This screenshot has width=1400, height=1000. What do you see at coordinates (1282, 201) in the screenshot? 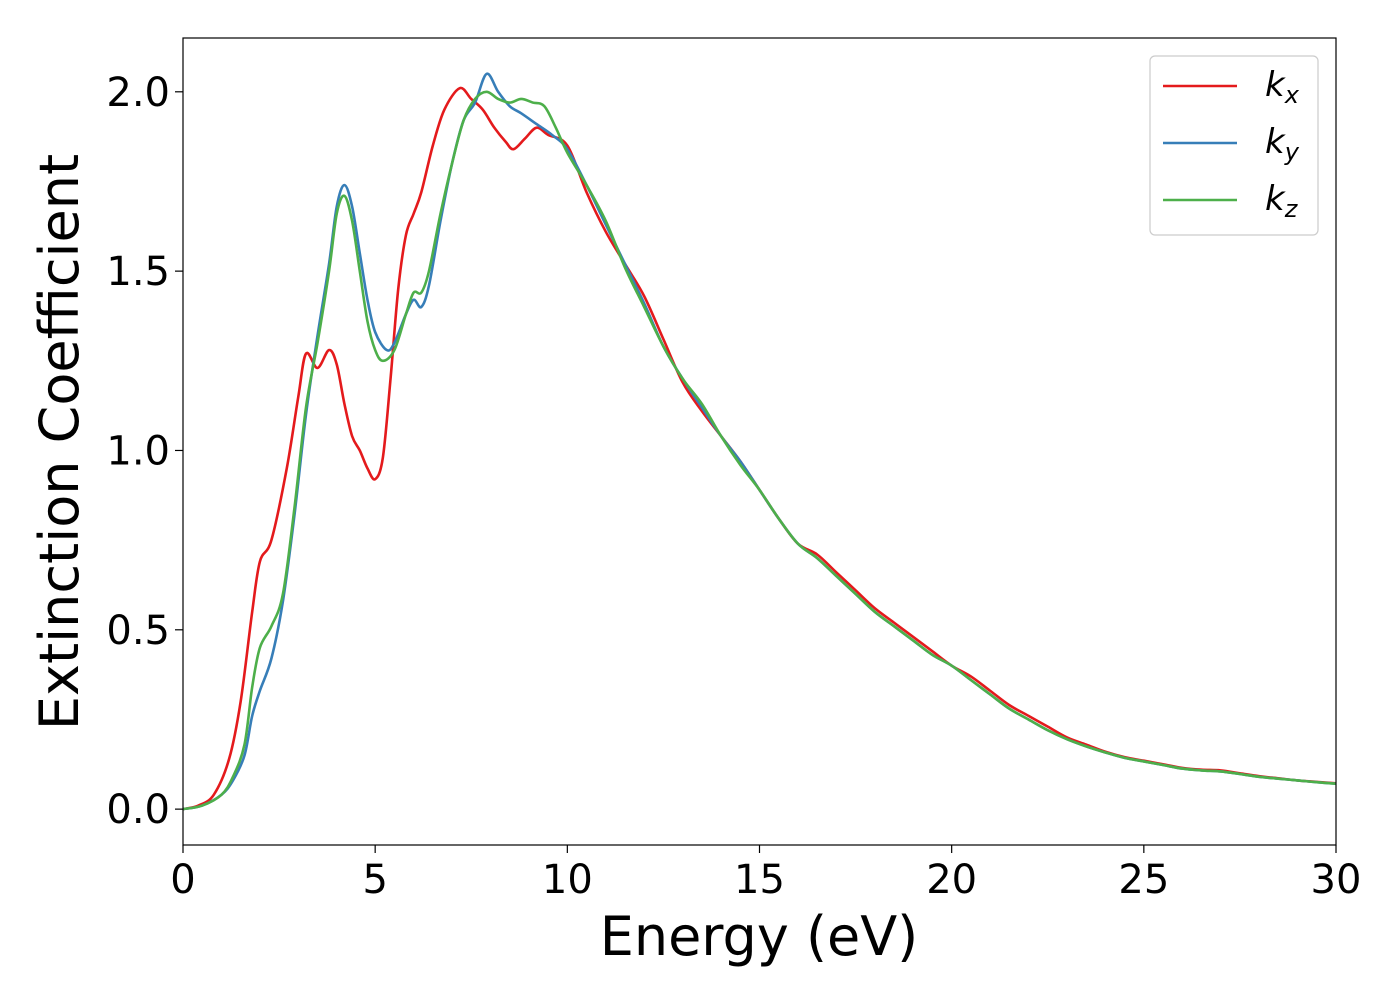
I see `legend-label-kz: kz` at bounding box center [1282, 201].